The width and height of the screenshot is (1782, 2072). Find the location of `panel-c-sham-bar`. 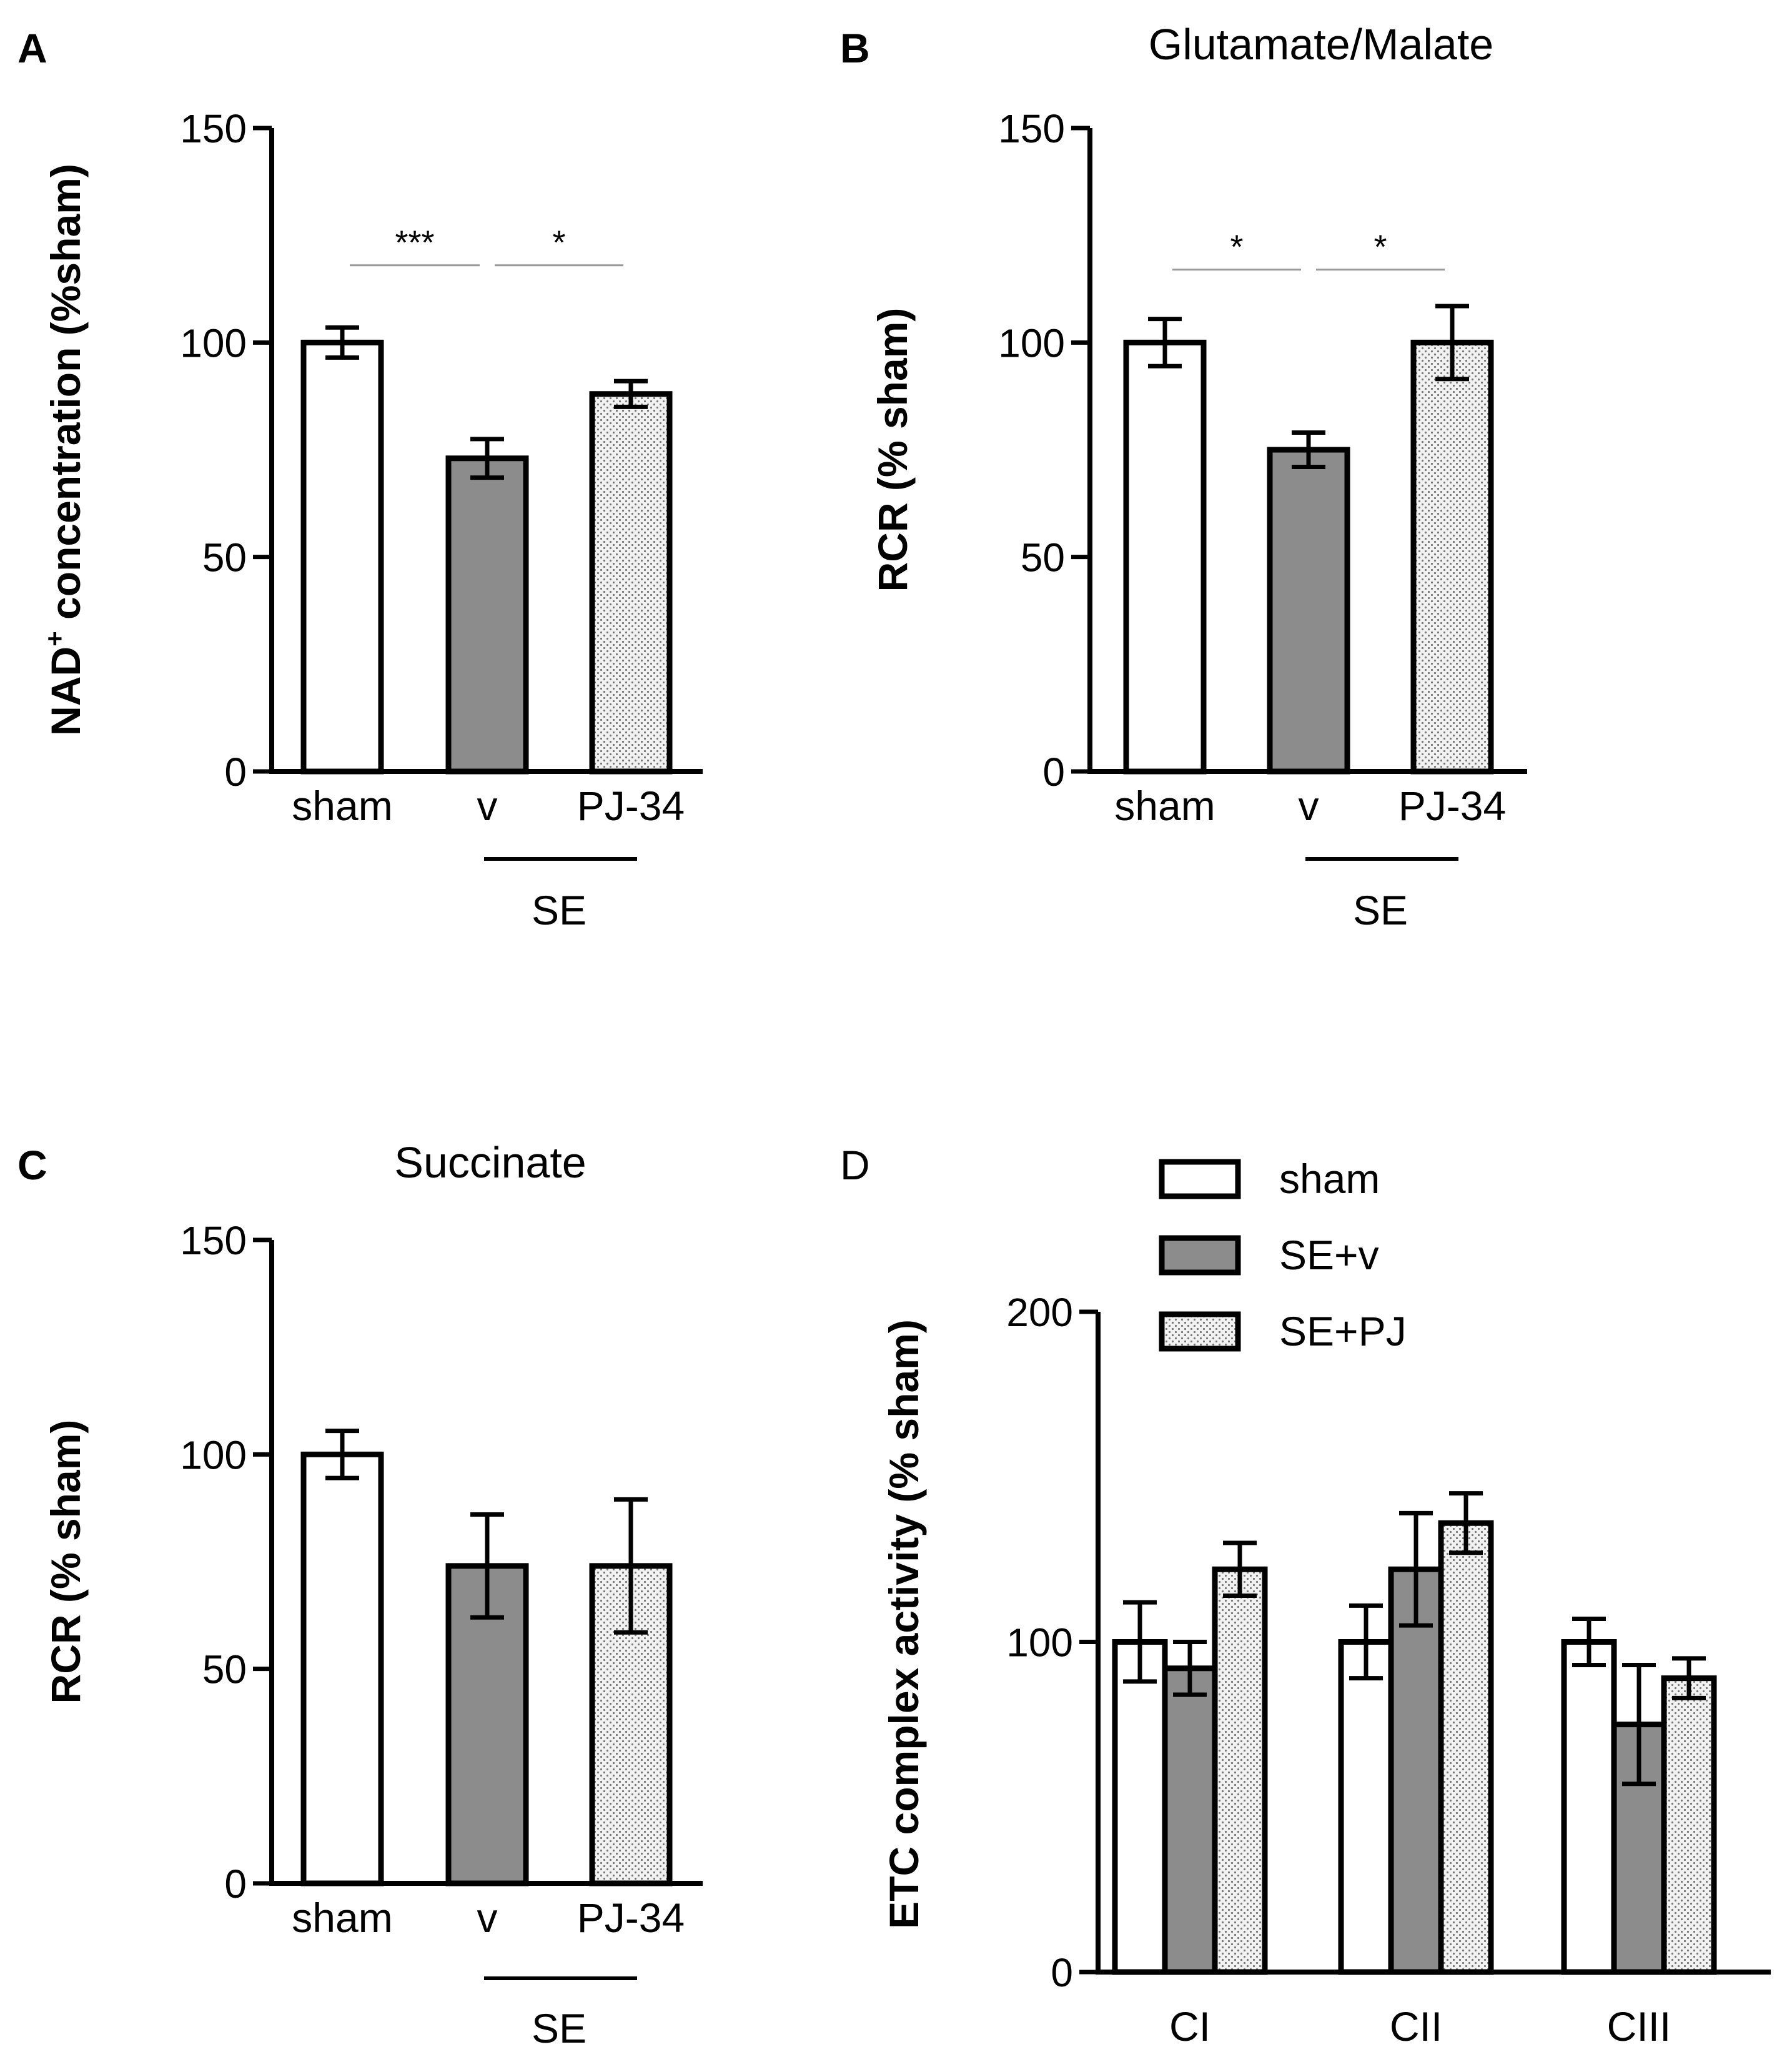

panel-c-sham-bar is located at coordinates (342, 1668).